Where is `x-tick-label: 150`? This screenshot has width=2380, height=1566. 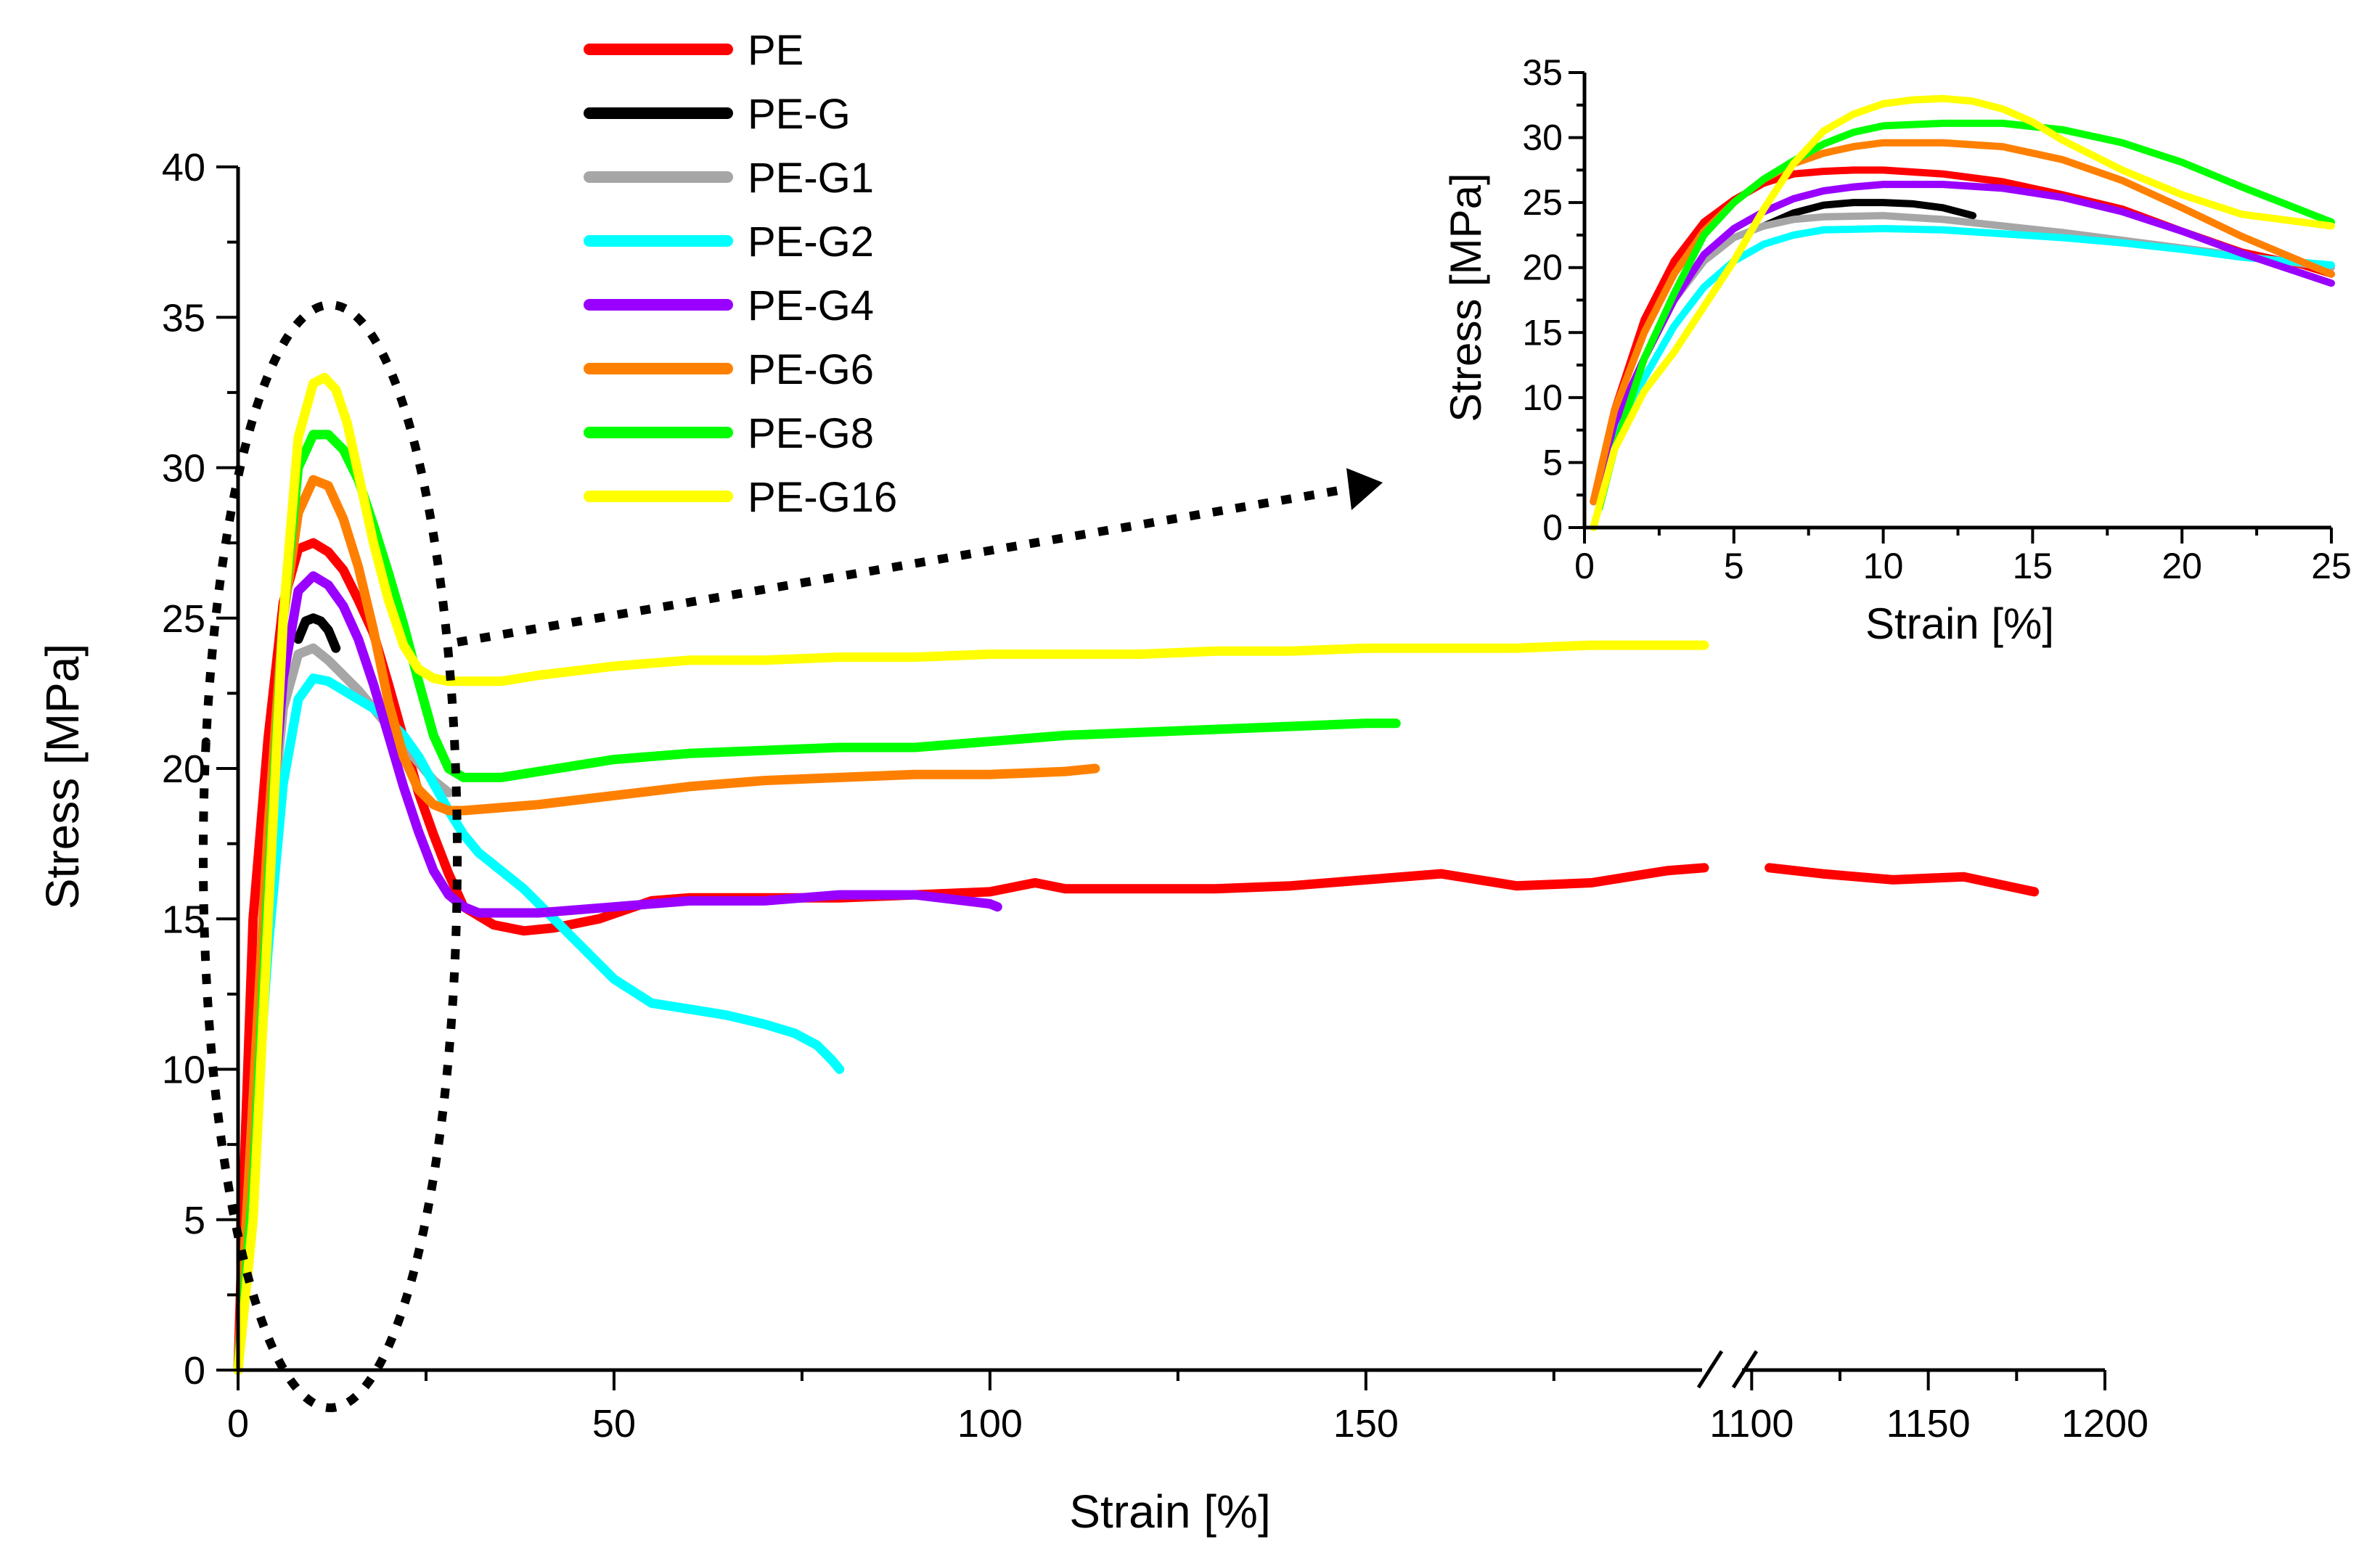
x-tick-label: 150 is located at coordinates (1366, 1424).